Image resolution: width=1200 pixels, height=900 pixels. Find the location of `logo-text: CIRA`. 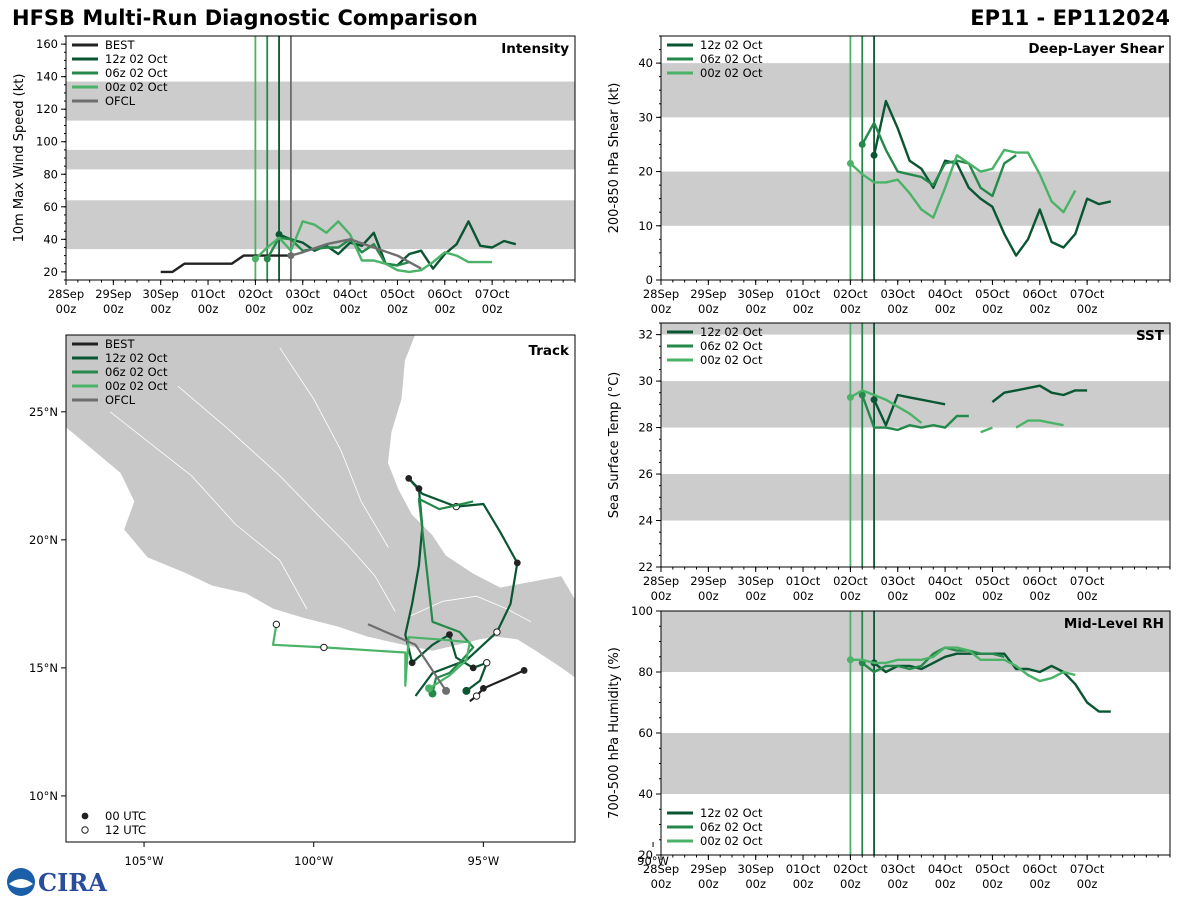

logo-text: CIRA is located at coordinates (72, 882).